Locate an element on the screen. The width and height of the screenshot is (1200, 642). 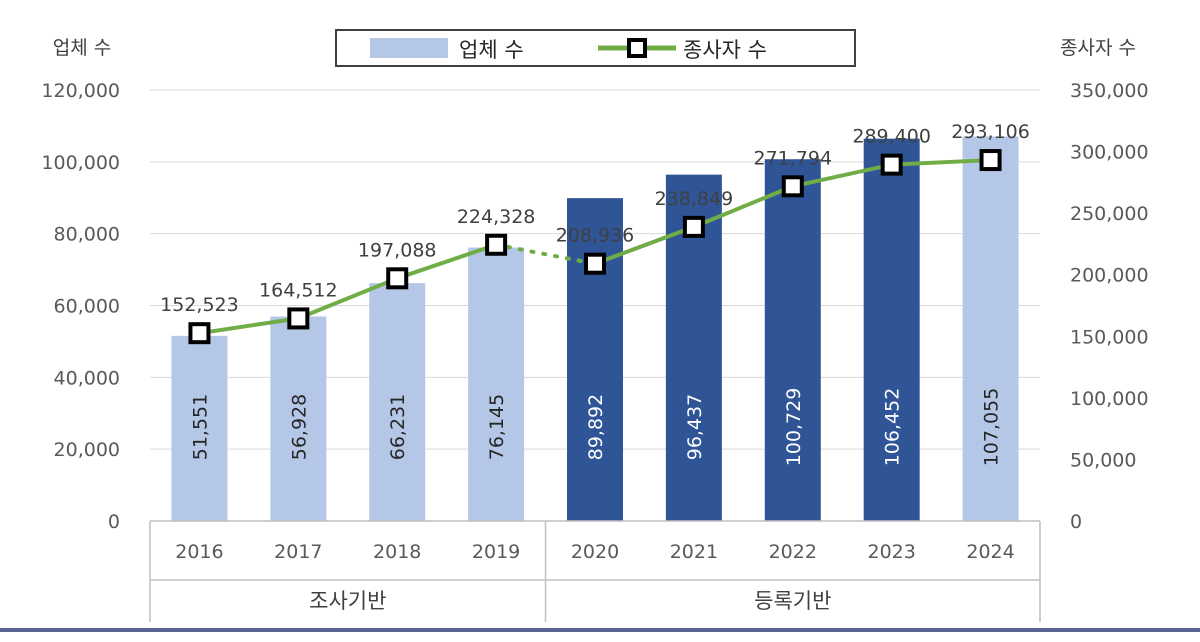
x-tick-label: 2022 is located at coordinates (793, 552).